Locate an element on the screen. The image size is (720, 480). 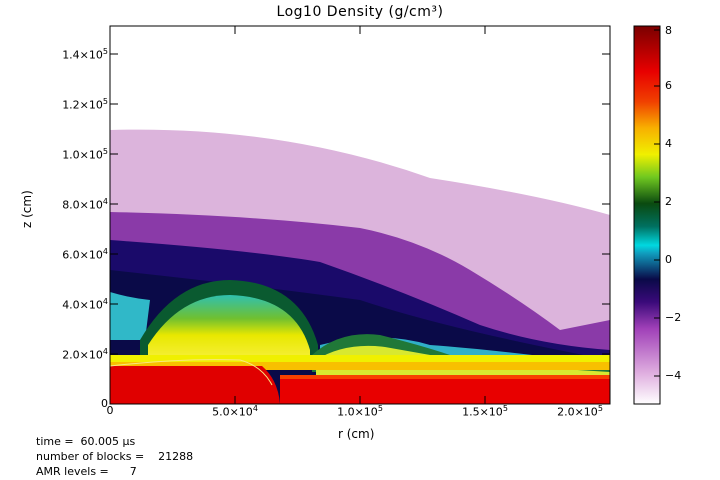
y-tick-label: 2.0×10⁴ is located at coordinates (85, 354).